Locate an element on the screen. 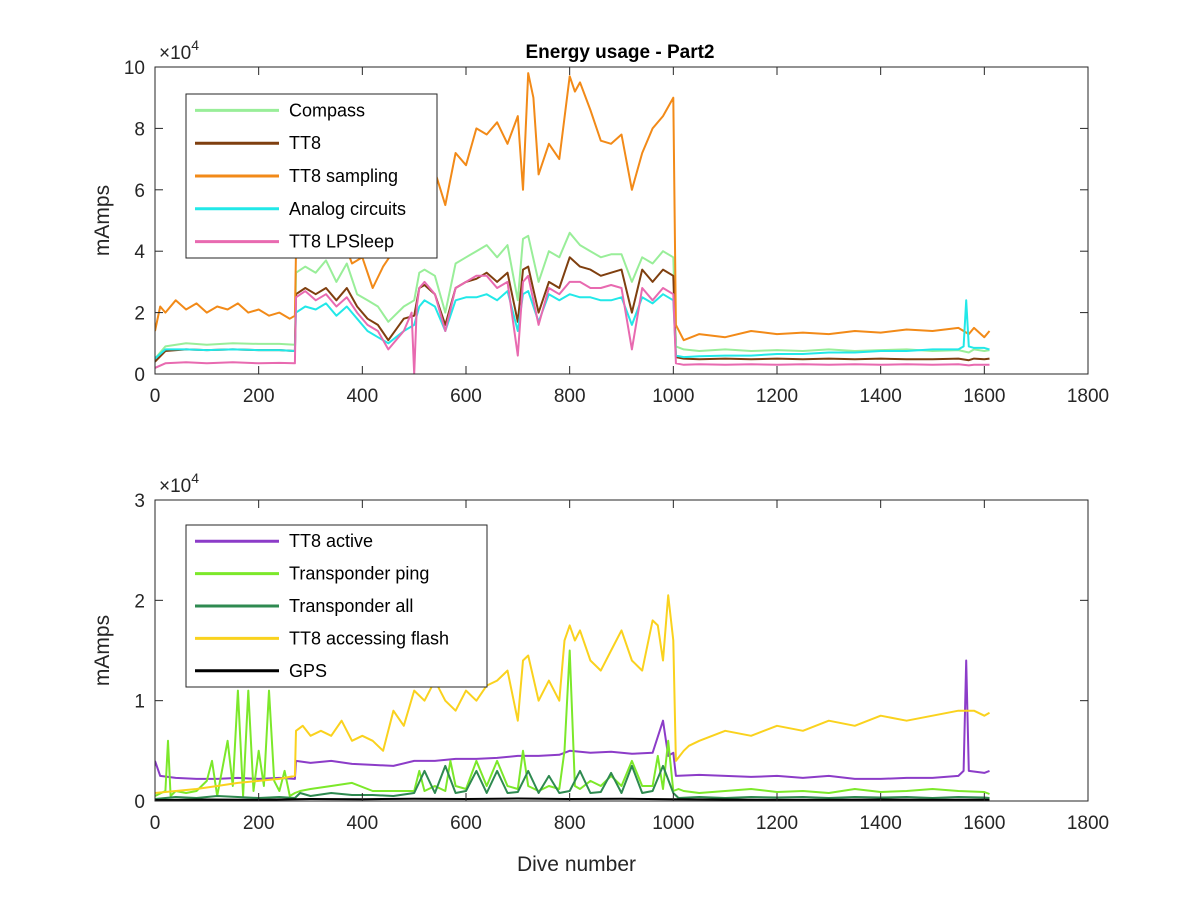  series-line-tt8-active is located at coordinates (572, 719).